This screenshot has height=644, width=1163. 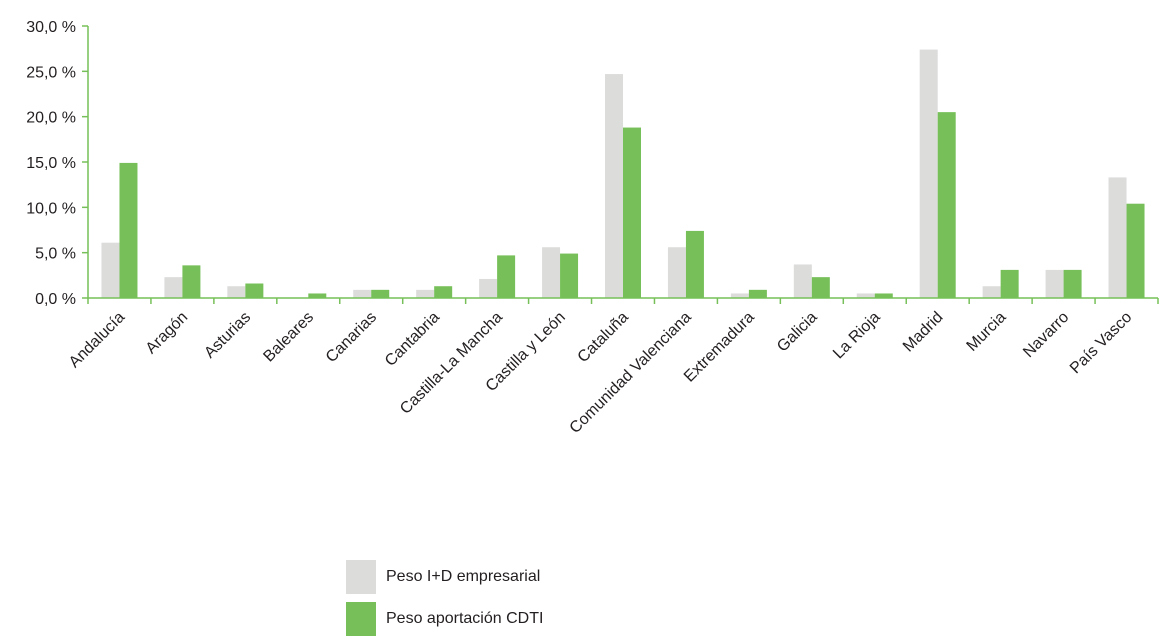 What do you see at coordinates (1101, 343) in the screenshot?
I see `x-tick-label: País Vasco` at bounding box center [1101, 343].